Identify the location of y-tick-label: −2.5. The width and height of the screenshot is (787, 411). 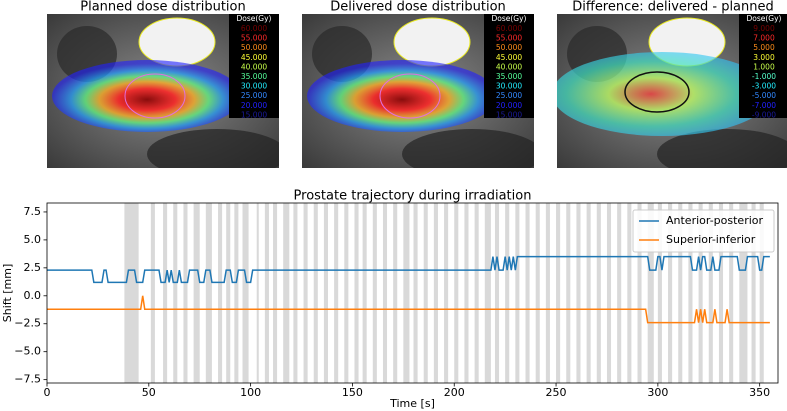
(27, 323).